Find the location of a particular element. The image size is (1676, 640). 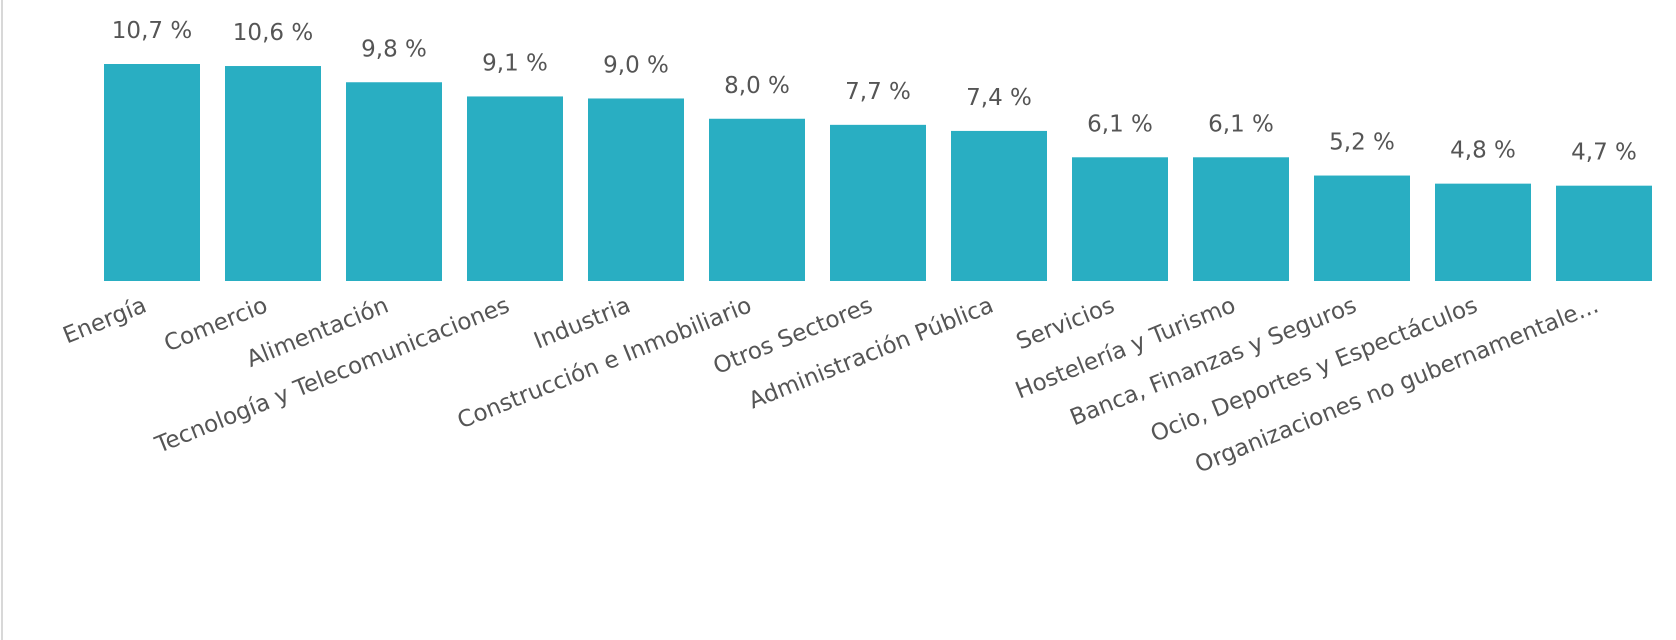

data-label: 10,7 % is located at coordinates (152, 31).